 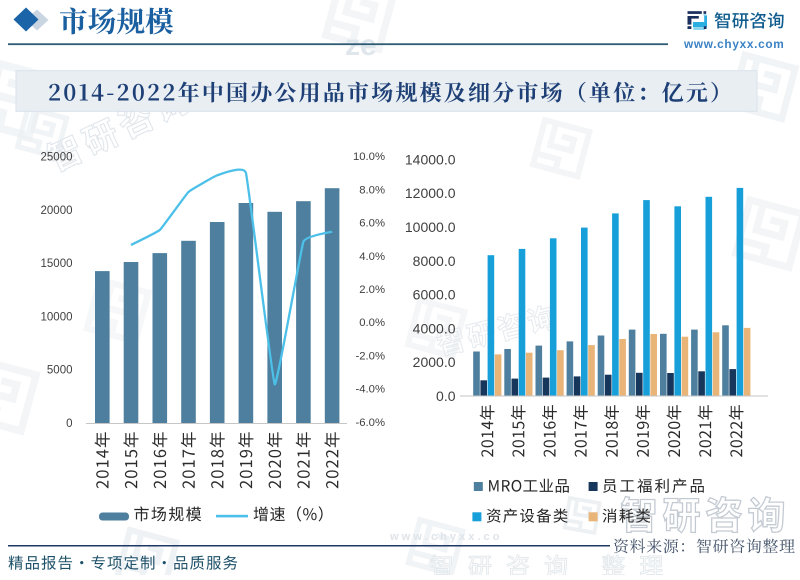 I want to click on svg-text: 14000.0, so click(x=430, y=159).